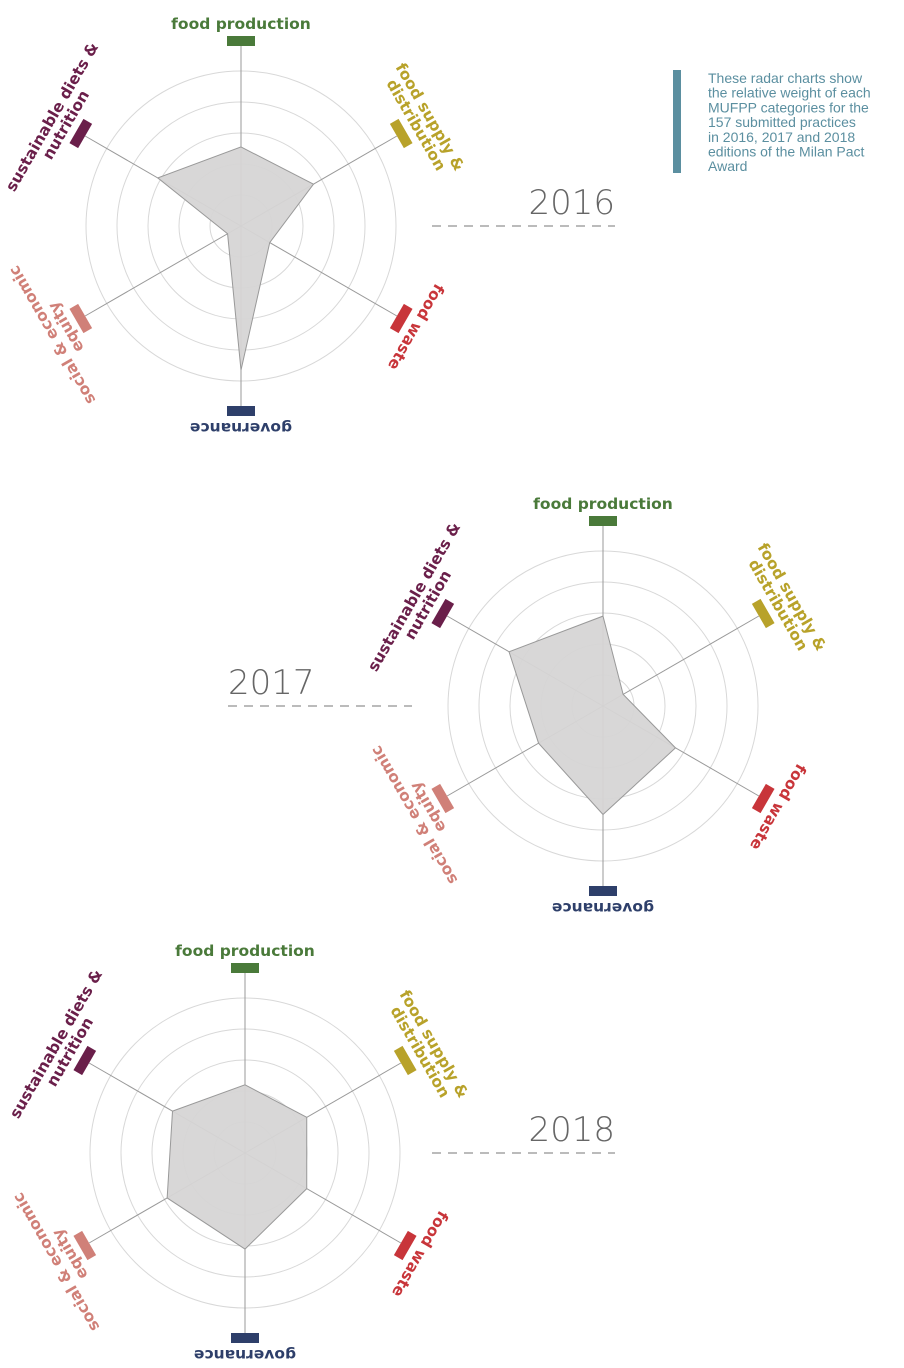  What do you see at coordinates (785, 78) in the screenshot?
I see `note-line: These radar charts show` at bounding box center [785, 78].